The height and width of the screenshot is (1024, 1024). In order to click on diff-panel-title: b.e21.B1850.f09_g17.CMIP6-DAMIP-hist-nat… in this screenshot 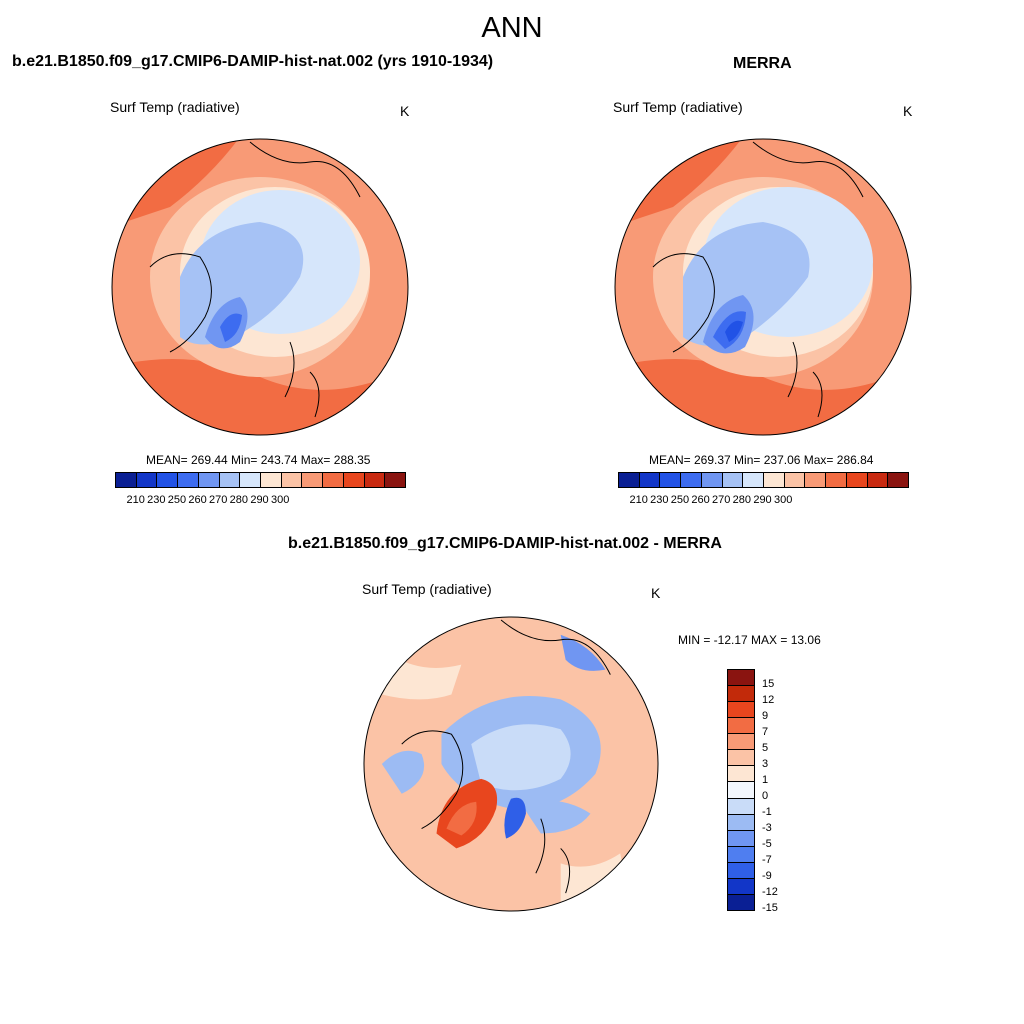, I will do `click(505, 543)`.